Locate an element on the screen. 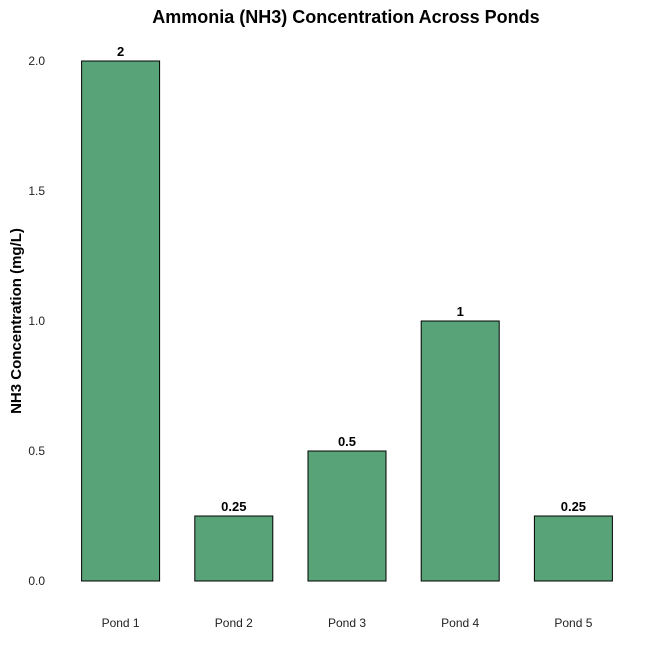  x-axis-ticks: Pond 1 Pond 2 Pond 3 Pond 4 Pond 5 is located at coordinates (347, 623).